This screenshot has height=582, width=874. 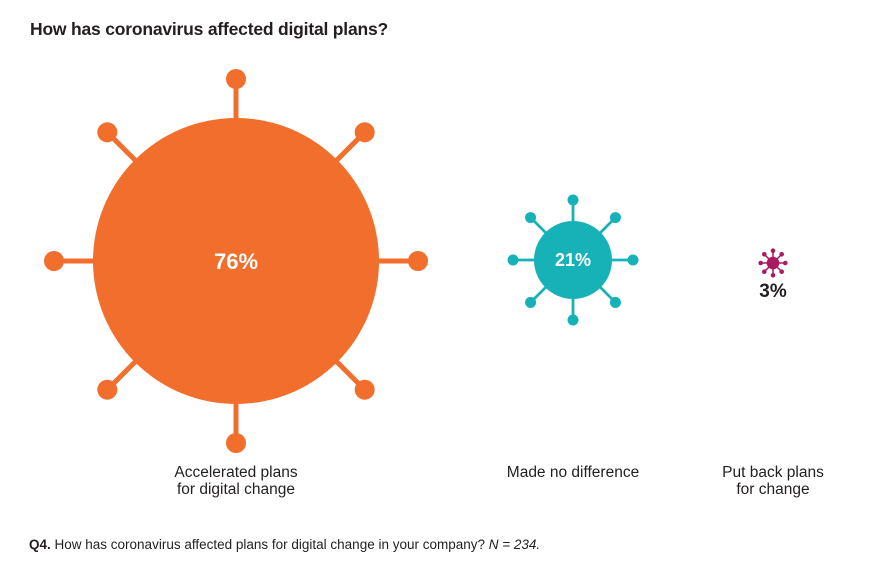 I want to click on bubble-value-accelerated-plans: 76%, so click(x=236, y=261).